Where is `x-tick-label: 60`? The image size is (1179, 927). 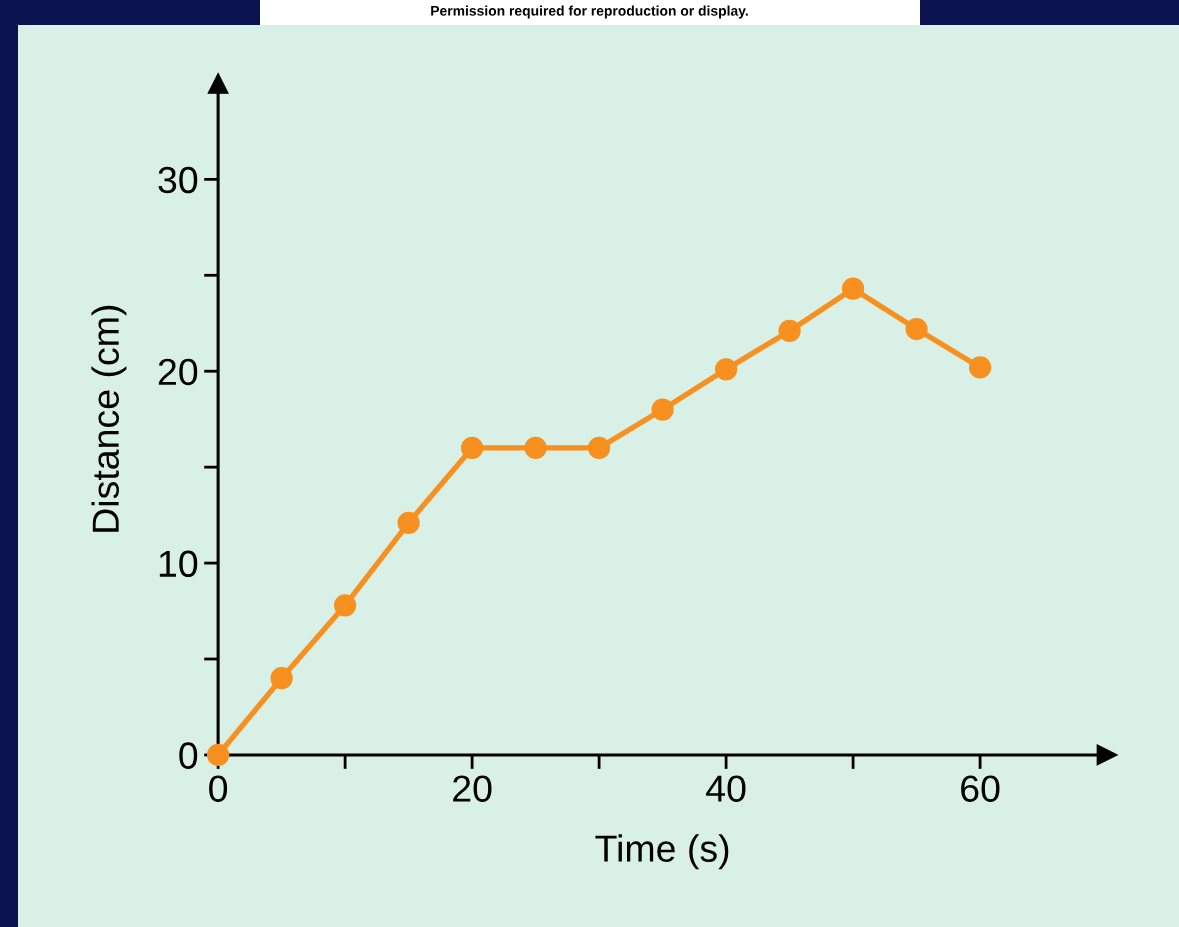 x-tick-label: 60 is located at coordinates (980, 788).